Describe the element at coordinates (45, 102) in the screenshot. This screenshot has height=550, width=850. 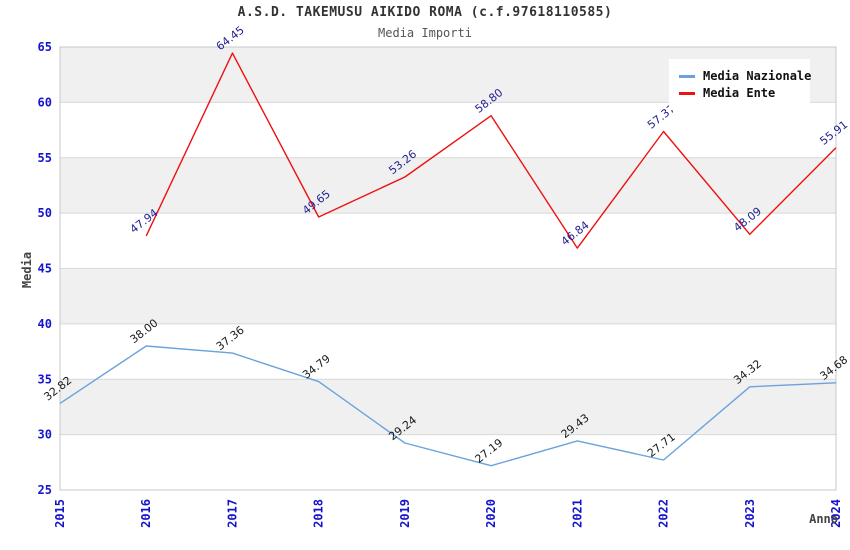
I see `svg-text: 60` at that location.